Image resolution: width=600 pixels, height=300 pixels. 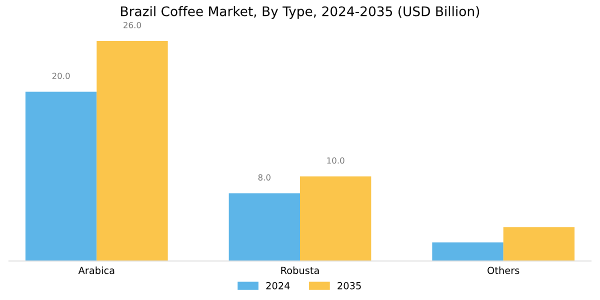 I want to click on data-label: 10.0, so click(x=335, y=160).